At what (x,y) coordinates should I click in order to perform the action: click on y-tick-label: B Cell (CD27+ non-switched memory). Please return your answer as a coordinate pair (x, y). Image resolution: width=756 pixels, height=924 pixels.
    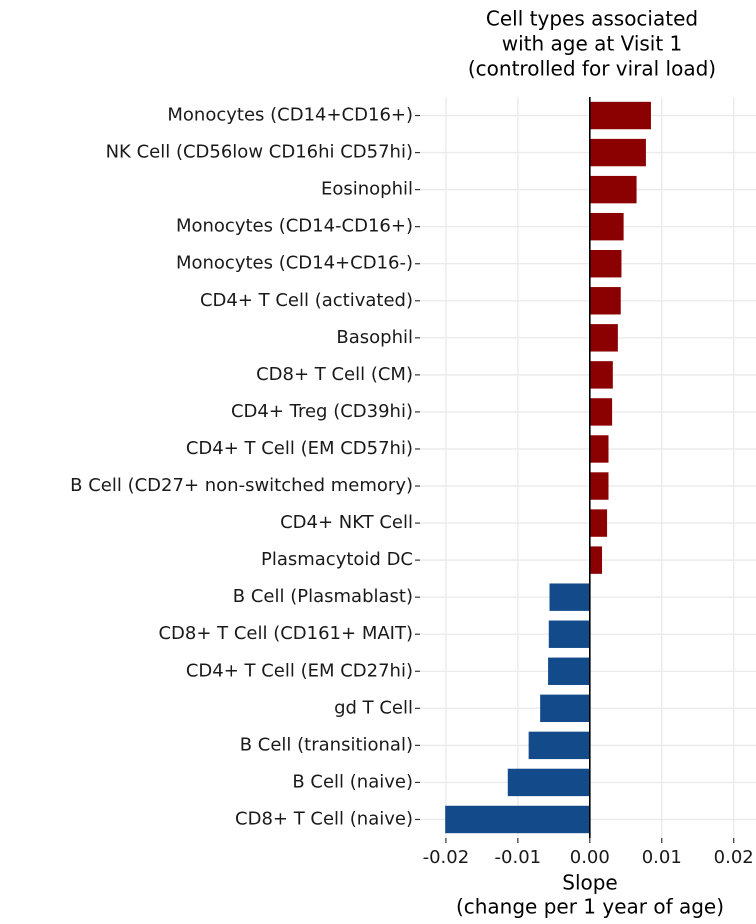
    Looking at the image, I should click on (241, 485).